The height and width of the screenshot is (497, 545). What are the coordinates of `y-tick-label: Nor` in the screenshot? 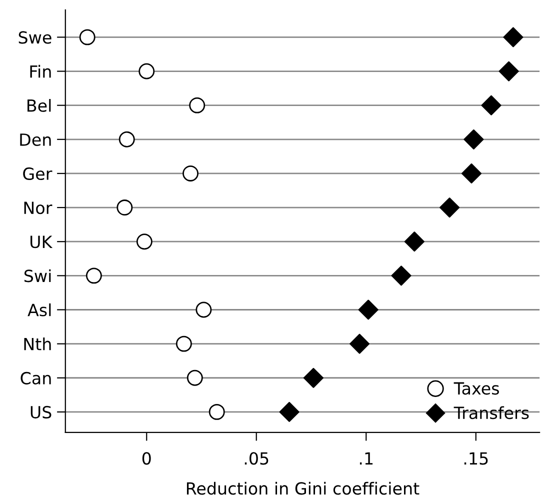 It's located at (38, 208).